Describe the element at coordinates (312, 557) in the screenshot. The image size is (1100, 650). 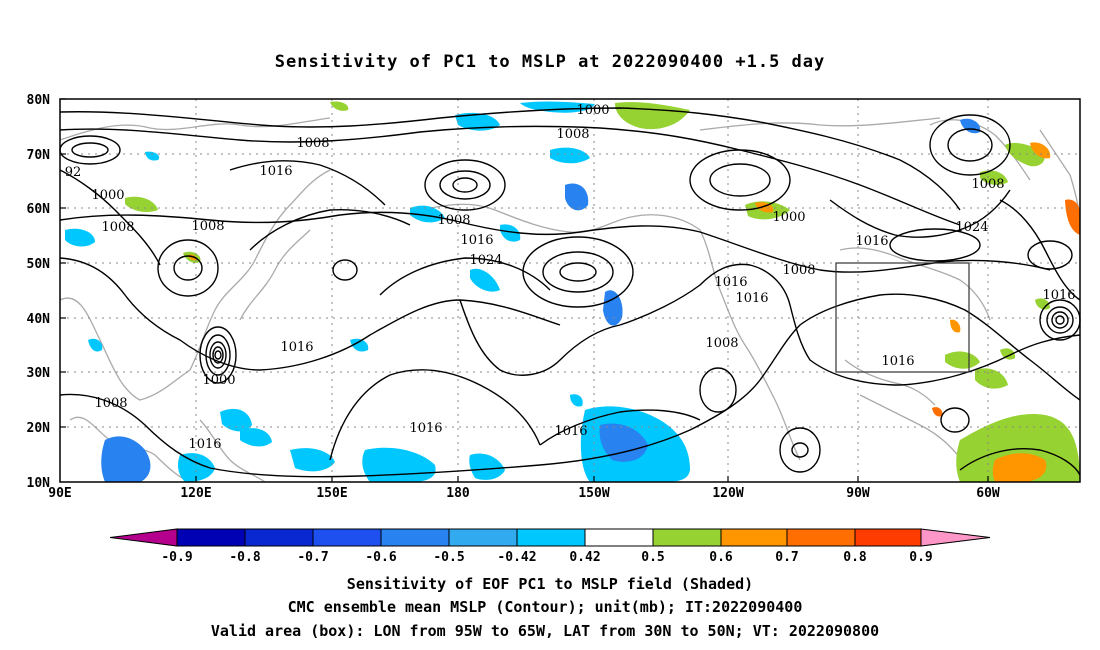
I see `colorbar-label: -0.7` at that location.